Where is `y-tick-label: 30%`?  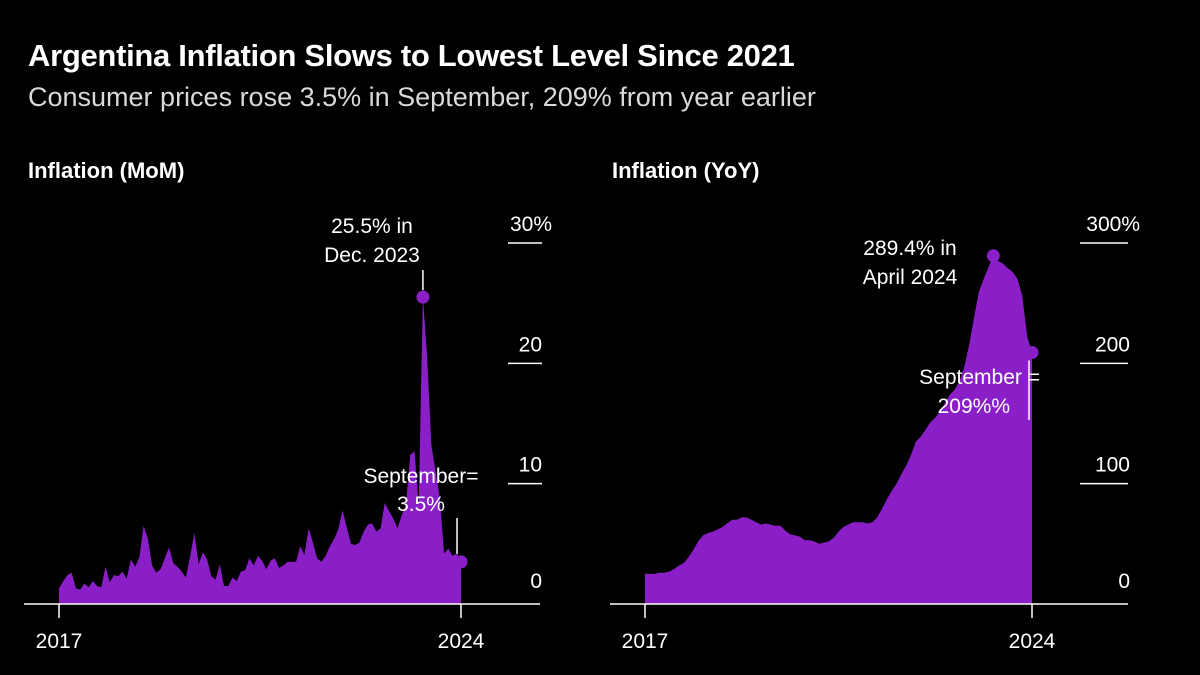 y-tick-label: 30% is located at coordinates (531, 224).